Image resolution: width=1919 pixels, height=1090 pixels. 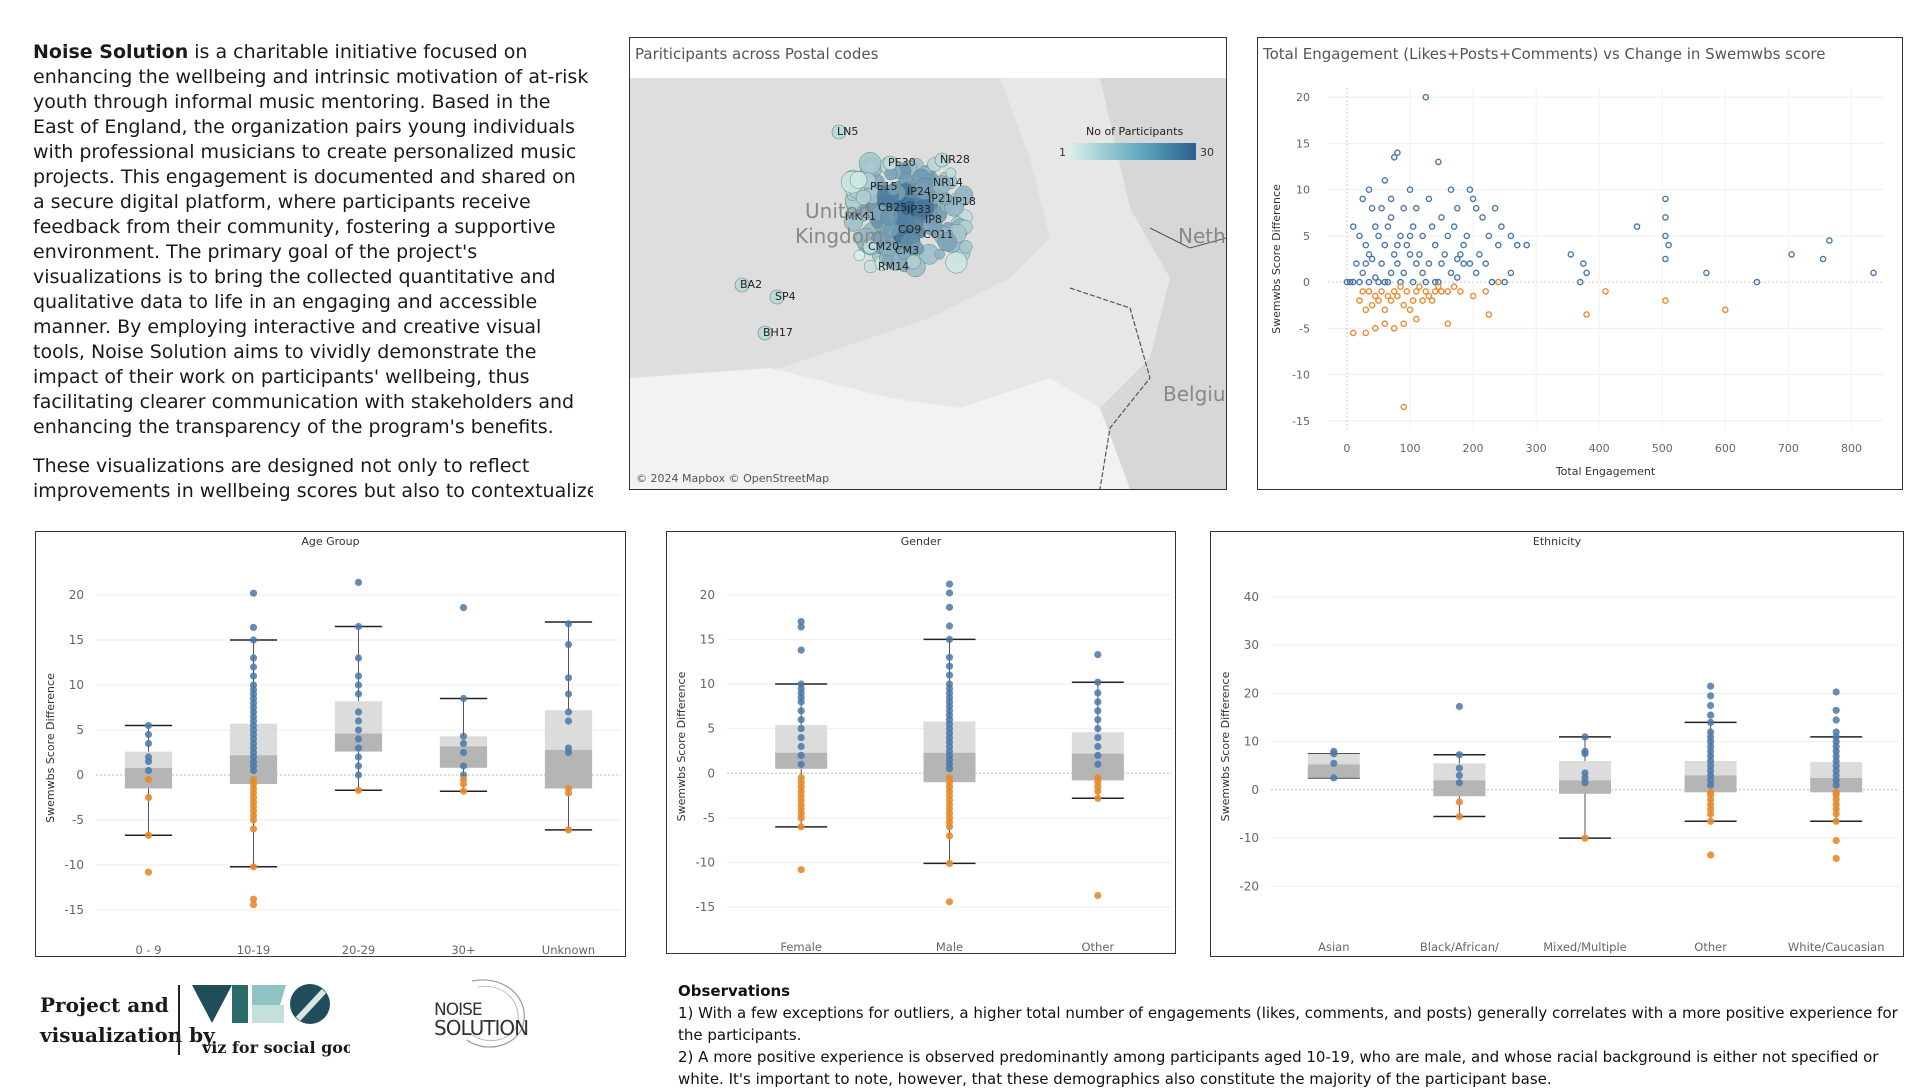 What do you see at coordinates (1251, 693) in the screenshot?
I see `y-tick-label: 20` at bounding box center [1251, 693].